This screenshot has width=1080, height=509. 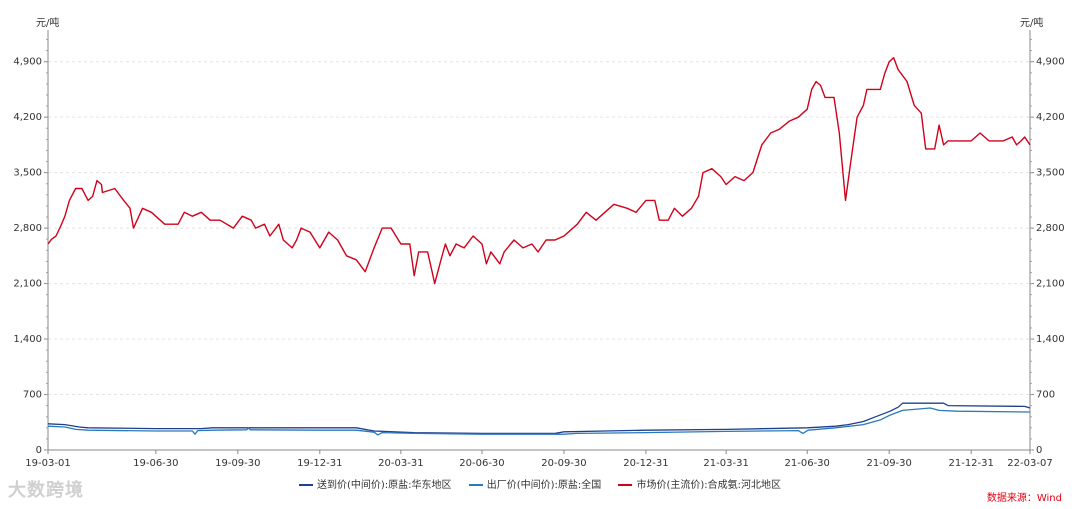 I want to click on right-unit-label: 元/吨, so click(x=1031, y=22).